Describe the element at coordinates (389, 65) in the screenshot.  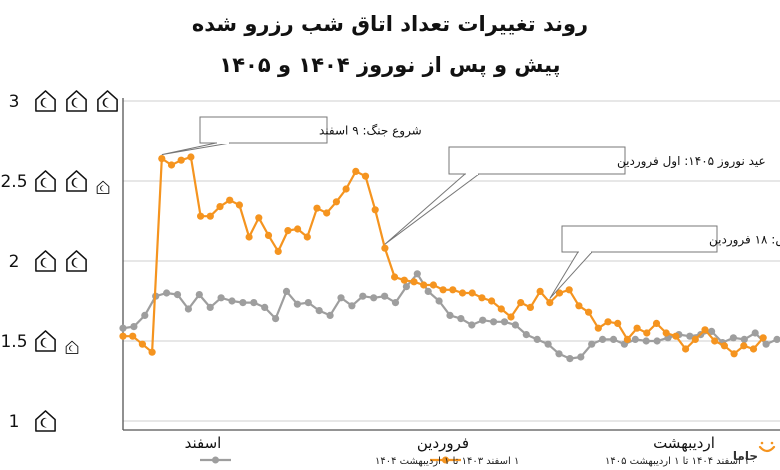
I see `chart-subtitle: پیش و پس از نوروز ۱۴۰۴ و ۱۴۰۵` at that location.